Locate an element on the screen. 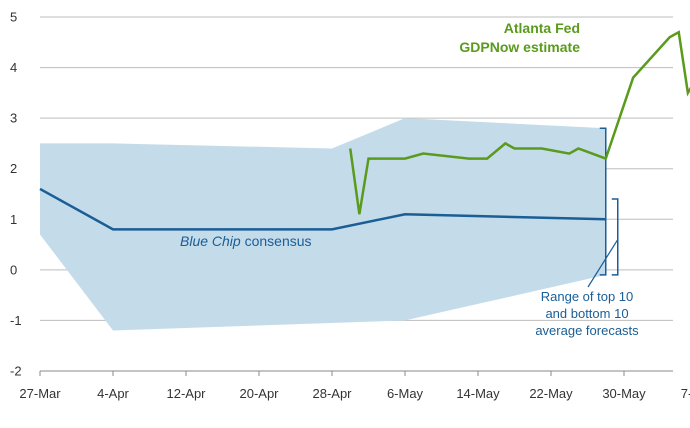  x-tick-label: 6-May is located at coordinates (405, 393).